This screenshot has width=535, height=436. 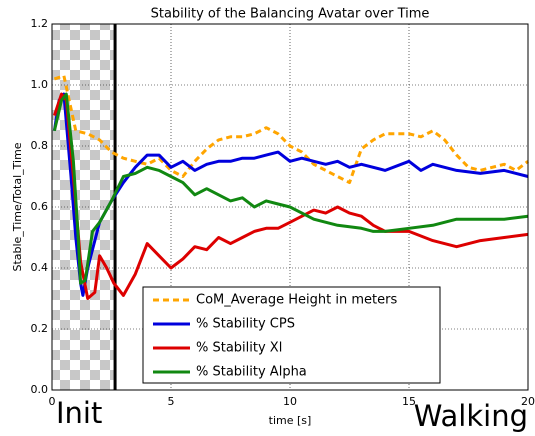 What do you see at coordinates (245, 324) in the screenshot?
I see `legend-label: % Stability CPS` at bounding box center [245, 324].